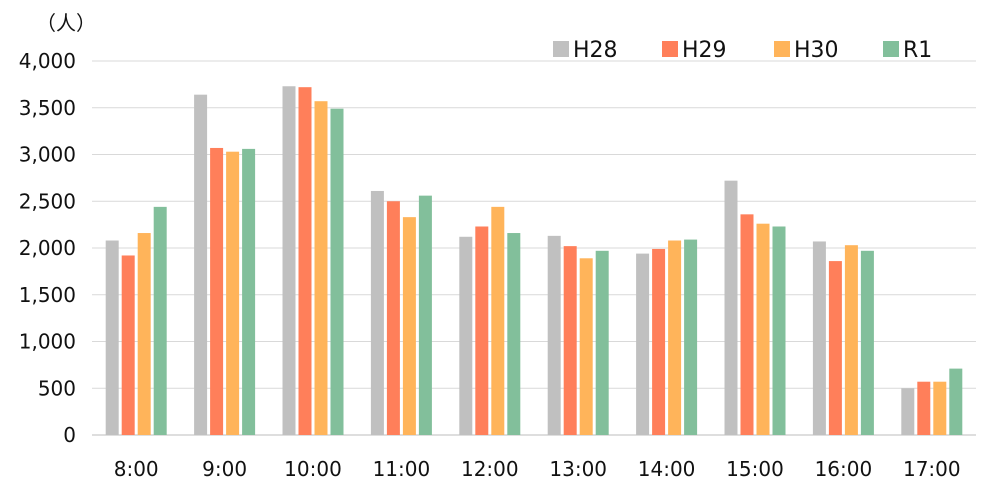 The height and width of the screenshot is (484, 988). Describe the element at coordinates (47, 108) in the screenshot. I see `y-tick-label: 3,500` at that location.